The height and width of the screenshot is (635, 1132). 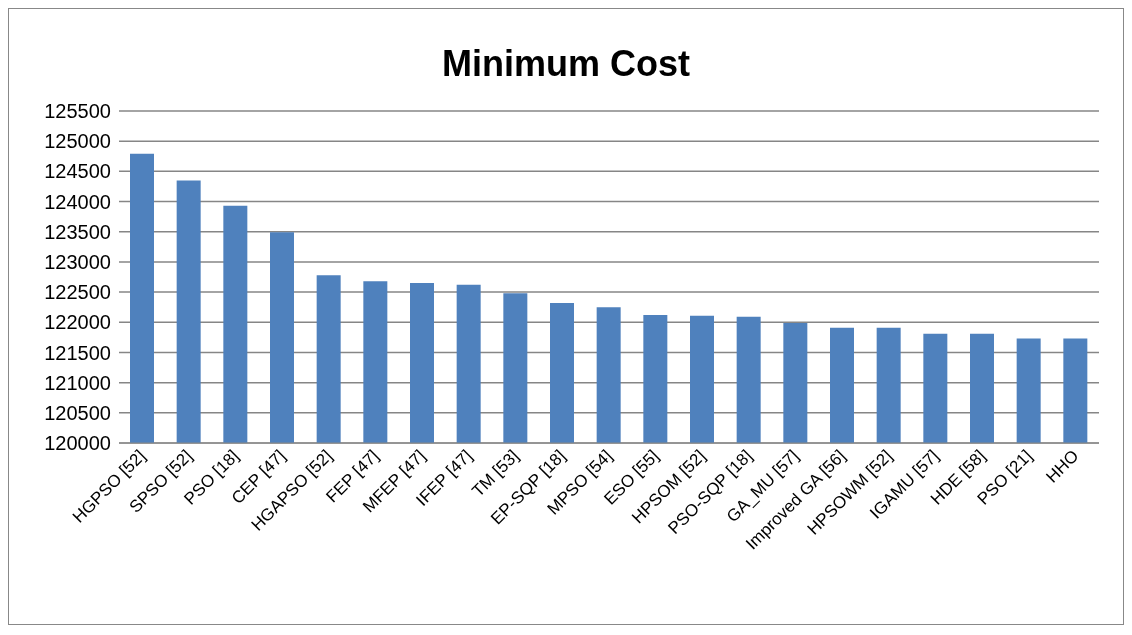 I want to click on y-tick-label: 125500, so click(x=77, y=111).